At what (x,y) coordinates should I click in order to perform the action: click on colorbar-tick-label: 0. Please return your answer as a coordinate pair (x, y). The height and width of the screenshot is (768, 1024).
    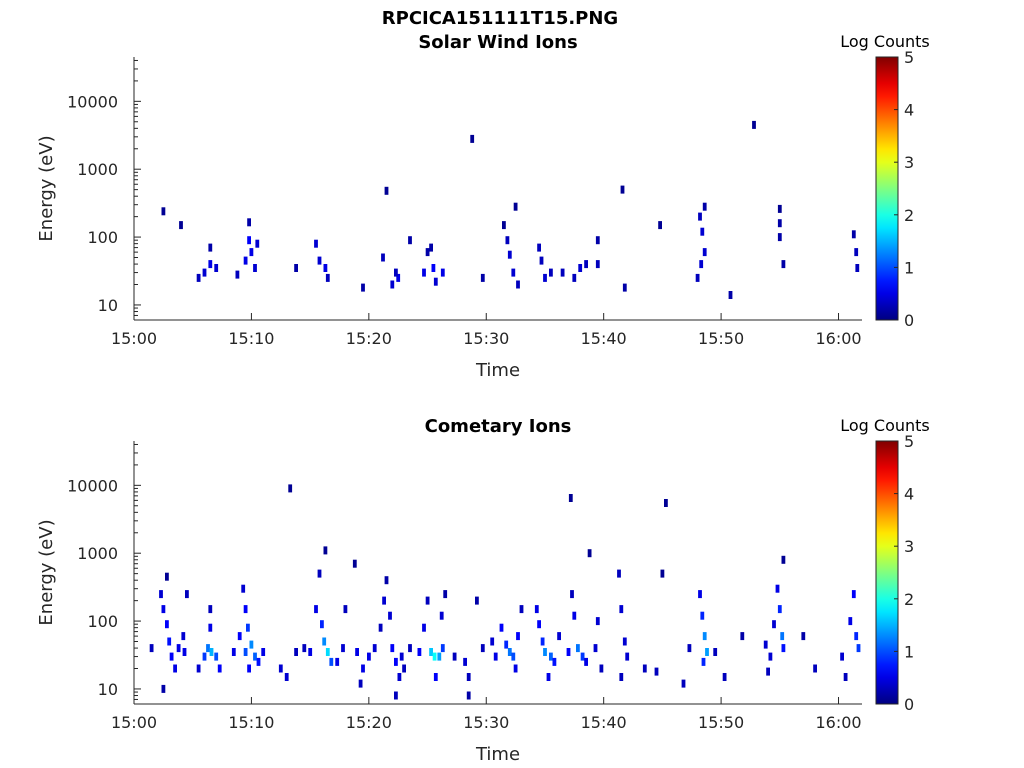
    Looking at the image, I should click on (909, 704).